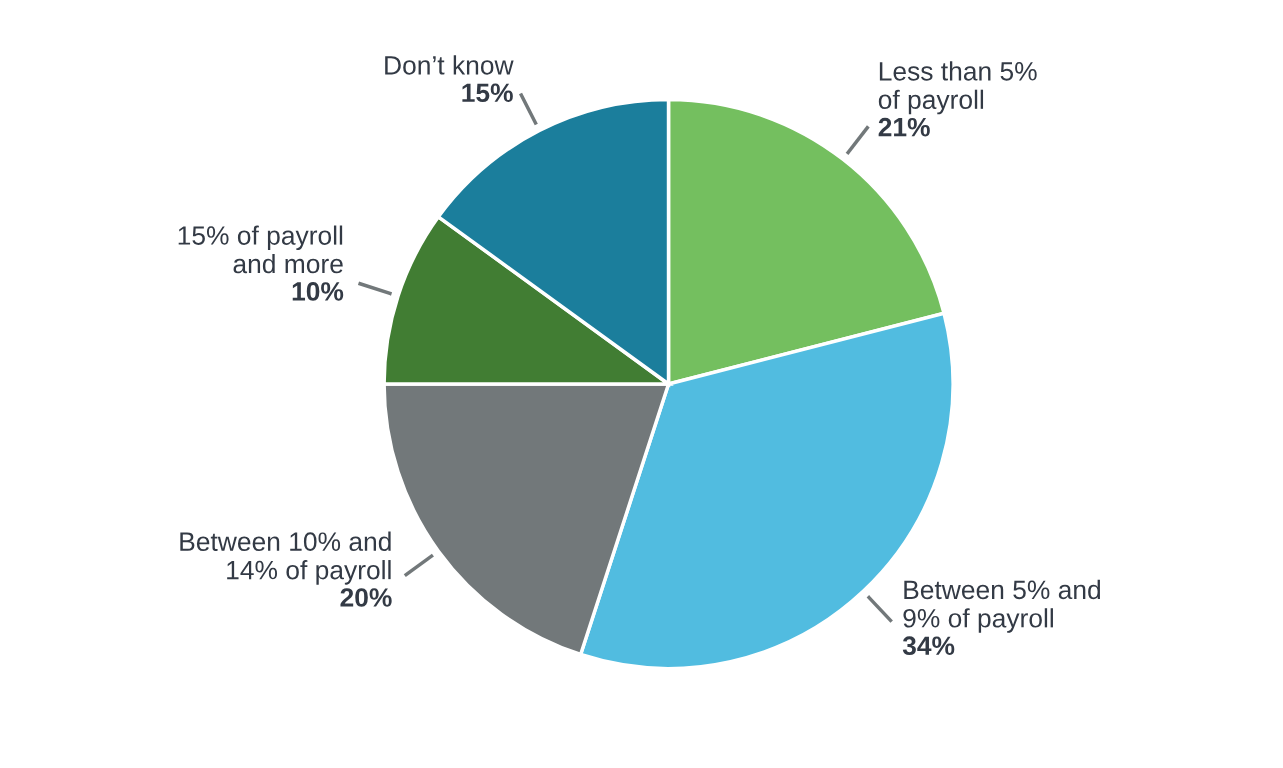 This screenshot has width=1283, height=768. Describe the element at coordinates (318, 291) in the screenshot. I see `data-label: 10%` at that location.